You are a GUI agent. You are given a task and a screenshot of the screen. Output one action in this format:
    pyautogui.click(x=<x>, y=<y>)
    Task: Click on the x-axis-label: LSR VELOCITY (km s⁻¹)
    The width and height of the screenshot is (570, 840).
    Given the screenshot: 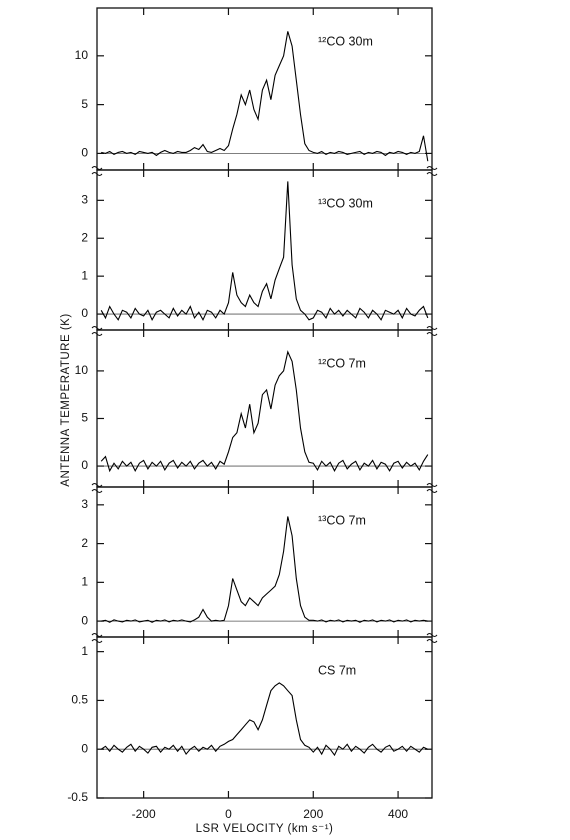 What is the action you would take?
    pyautogui.click(x=265, y=829)
    